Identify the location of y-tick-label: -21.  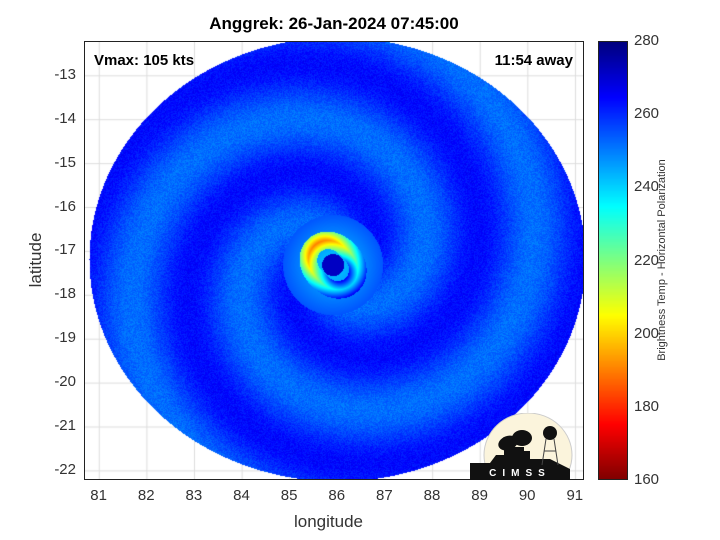
(65, 425).